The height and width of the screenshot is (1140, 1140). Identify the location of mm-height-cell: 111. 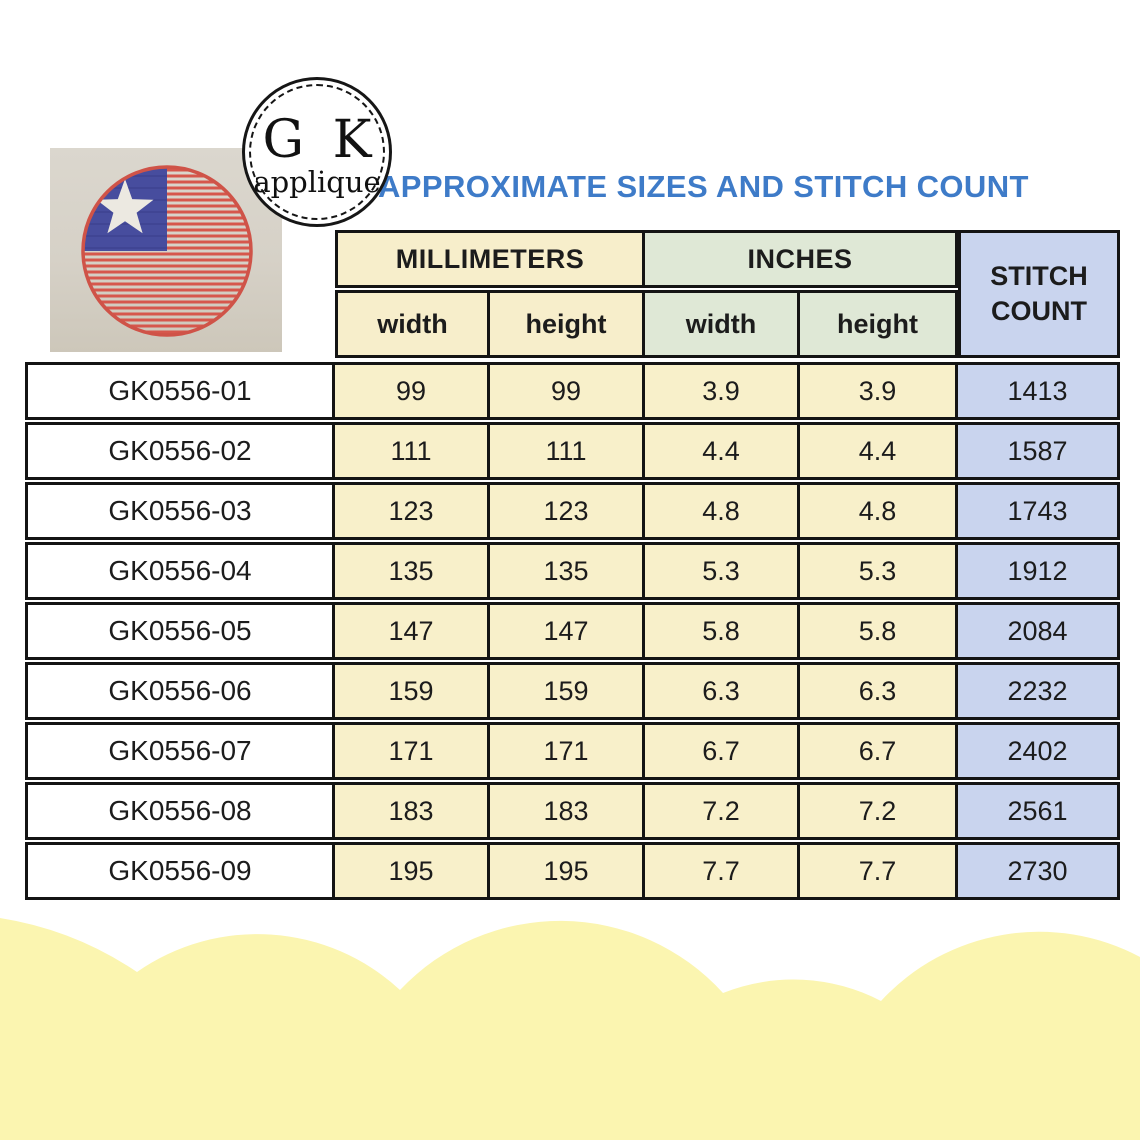
(567, 451).